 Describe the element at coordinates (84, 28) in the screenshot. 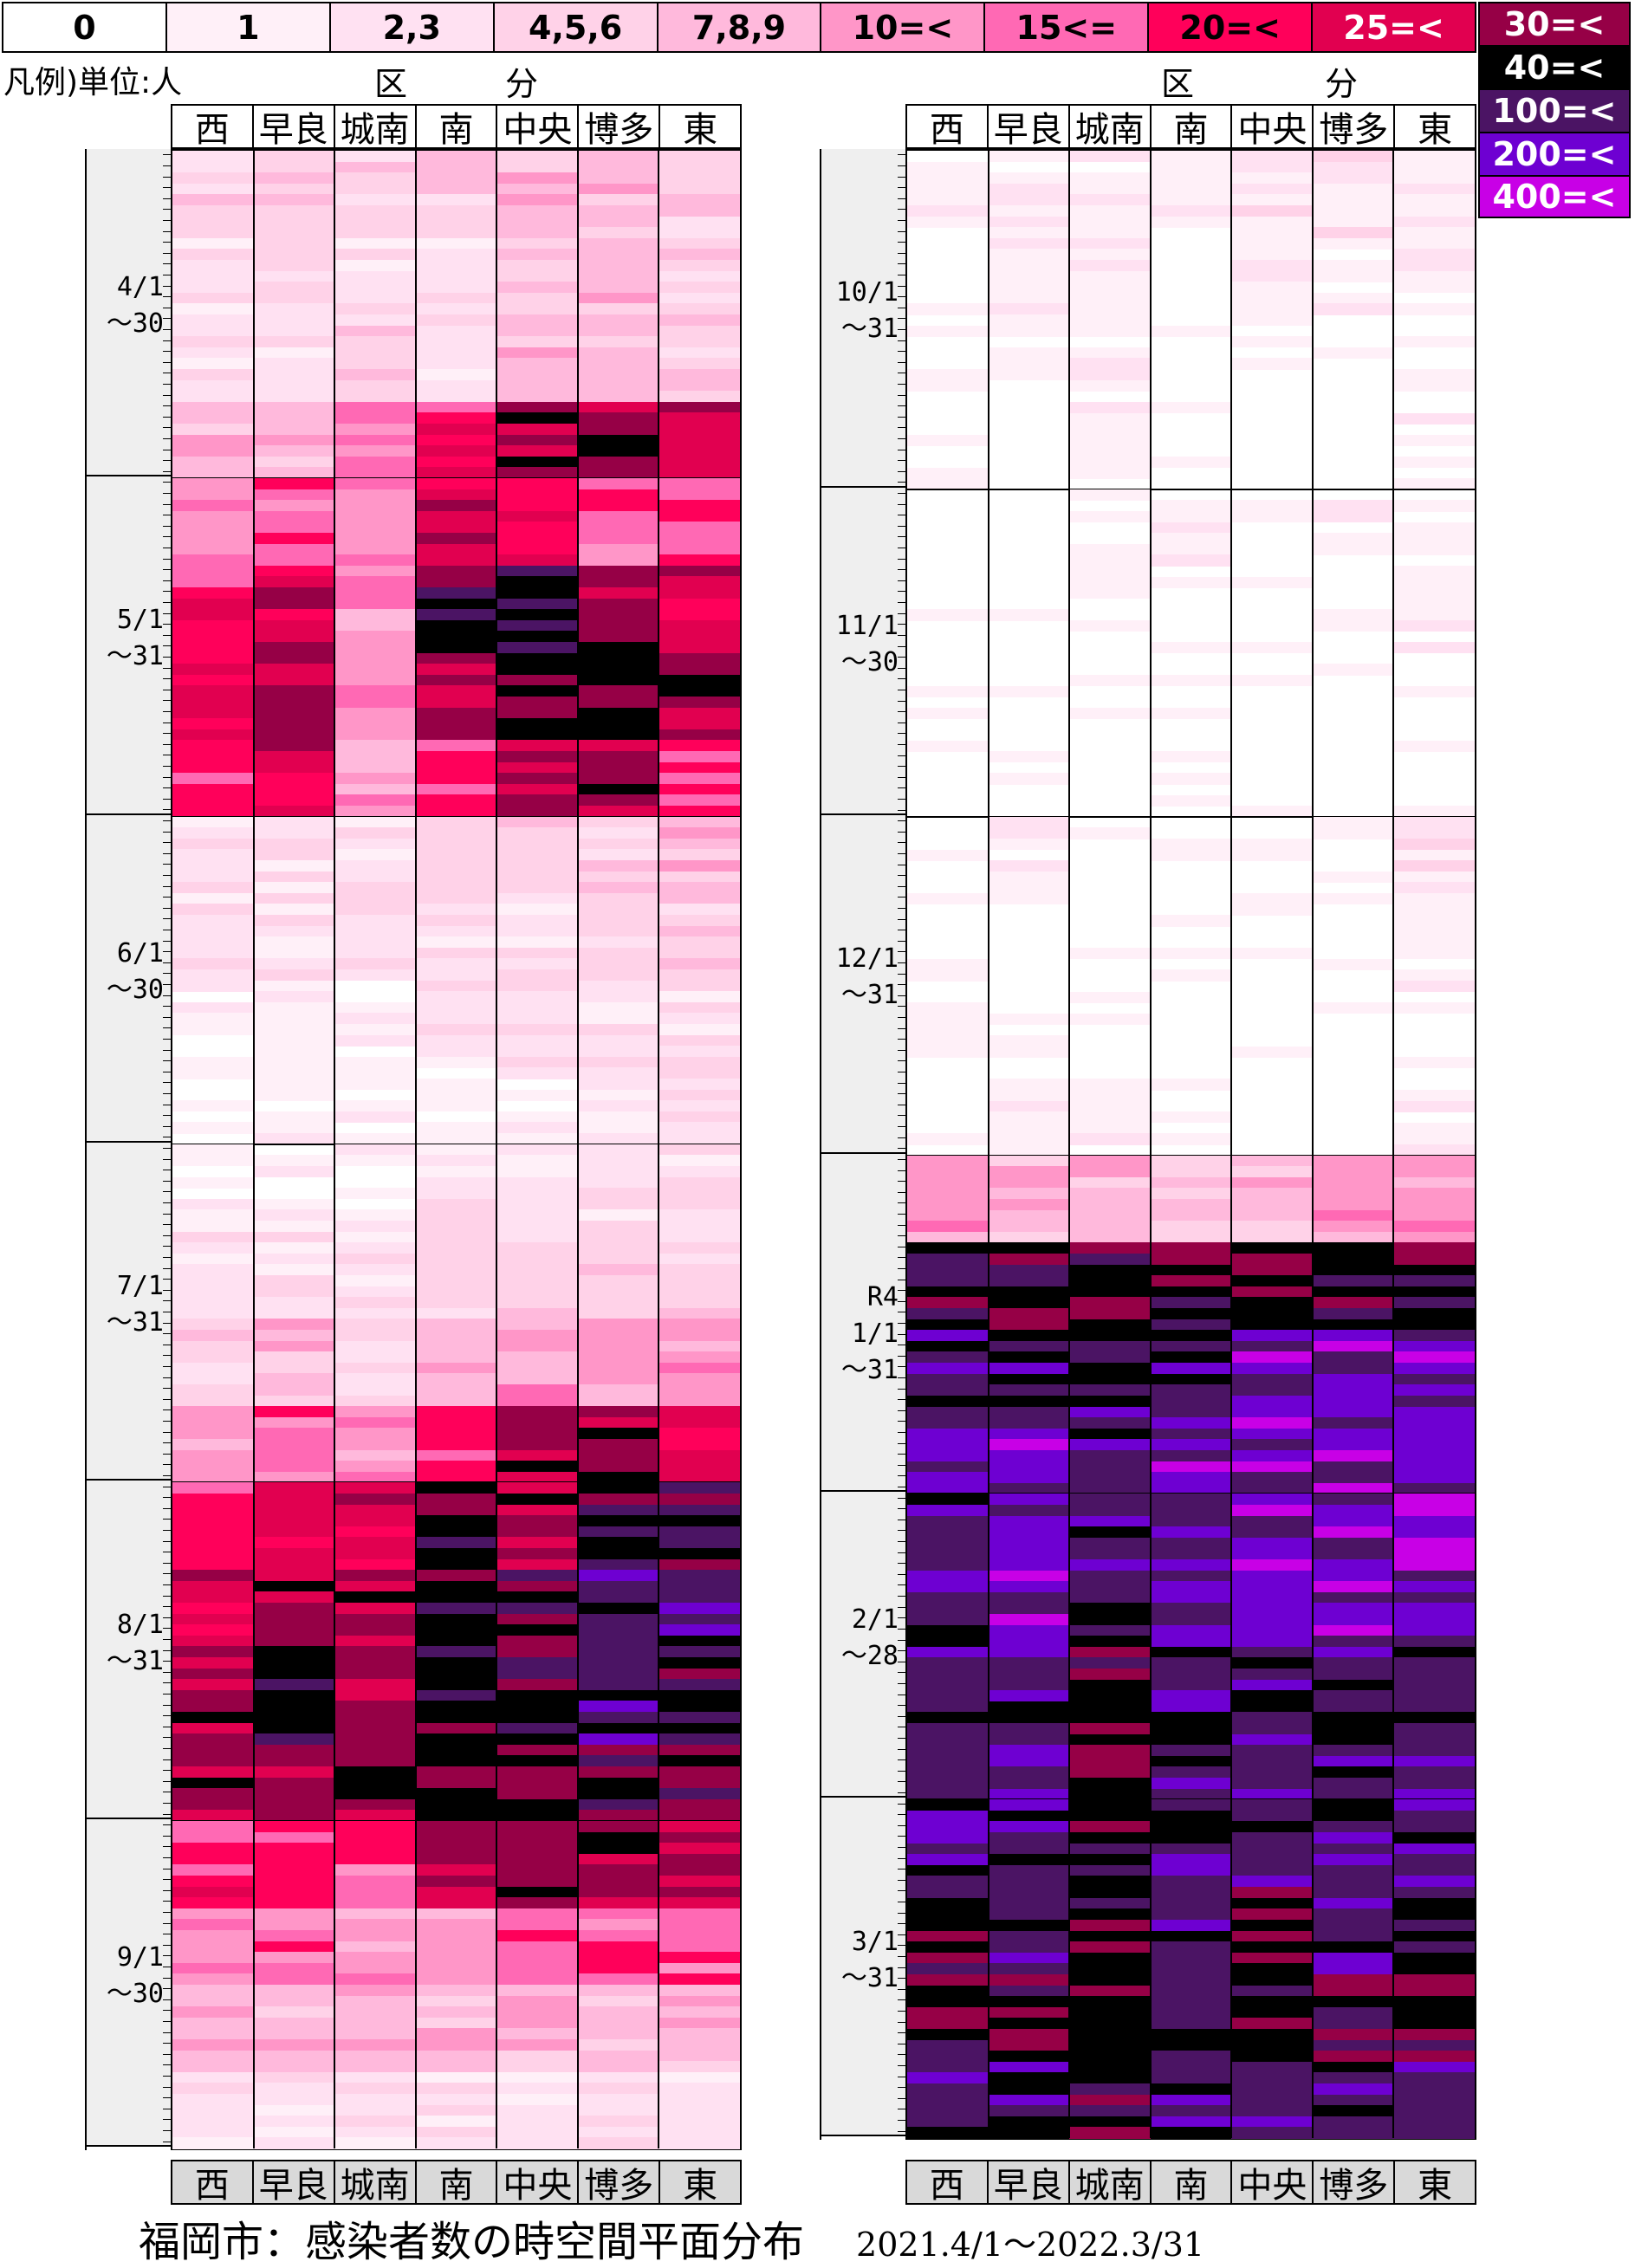

I see `legend-level-0: 0` at that location.